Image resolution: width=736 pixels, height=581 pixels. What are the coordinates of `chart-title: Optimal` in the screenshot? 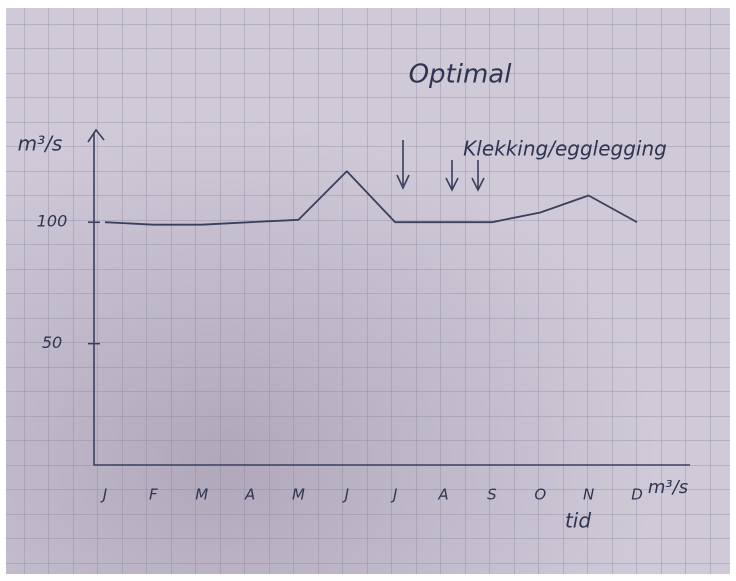 It's located at (461, 75).